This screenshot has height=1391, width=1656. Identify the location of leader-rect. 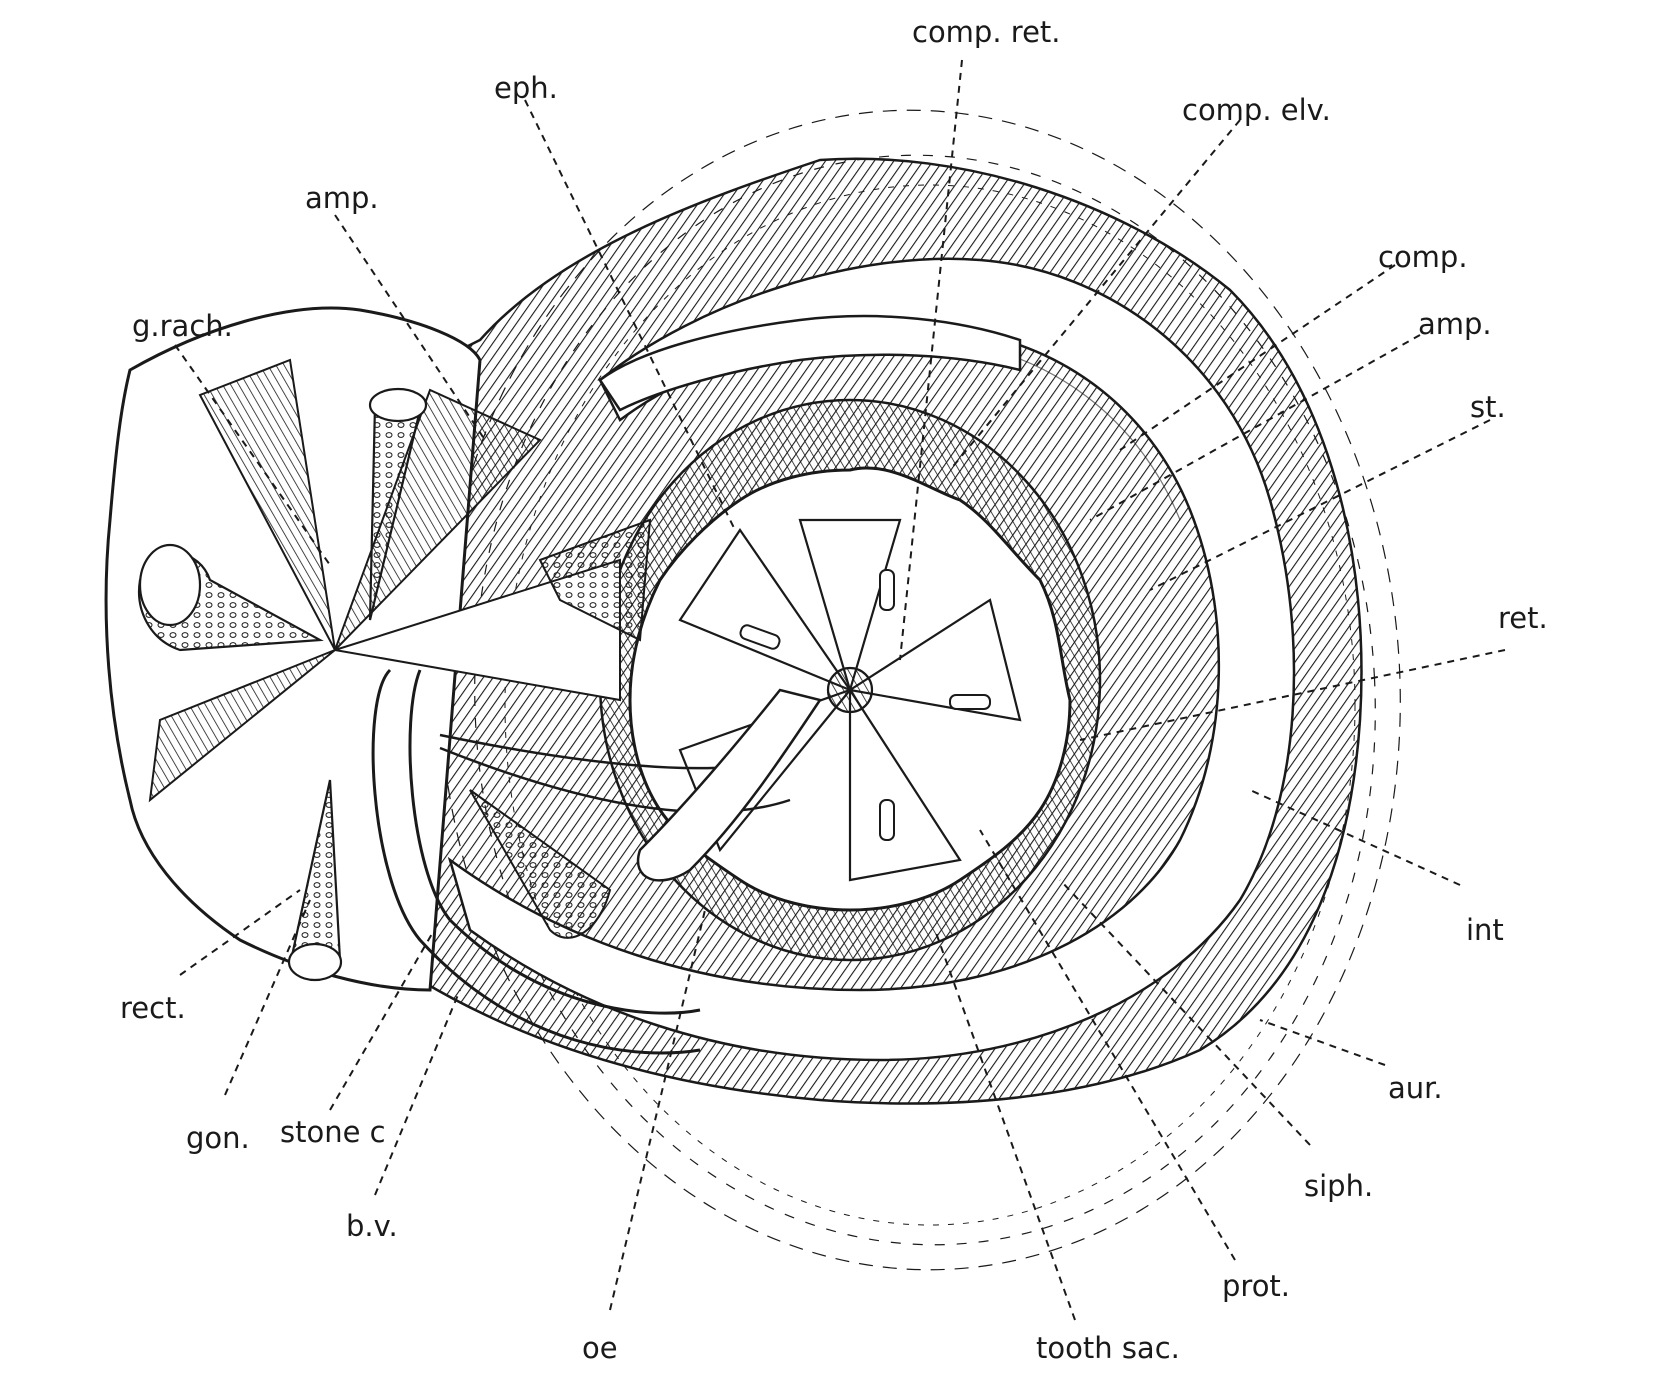
(240, 932).